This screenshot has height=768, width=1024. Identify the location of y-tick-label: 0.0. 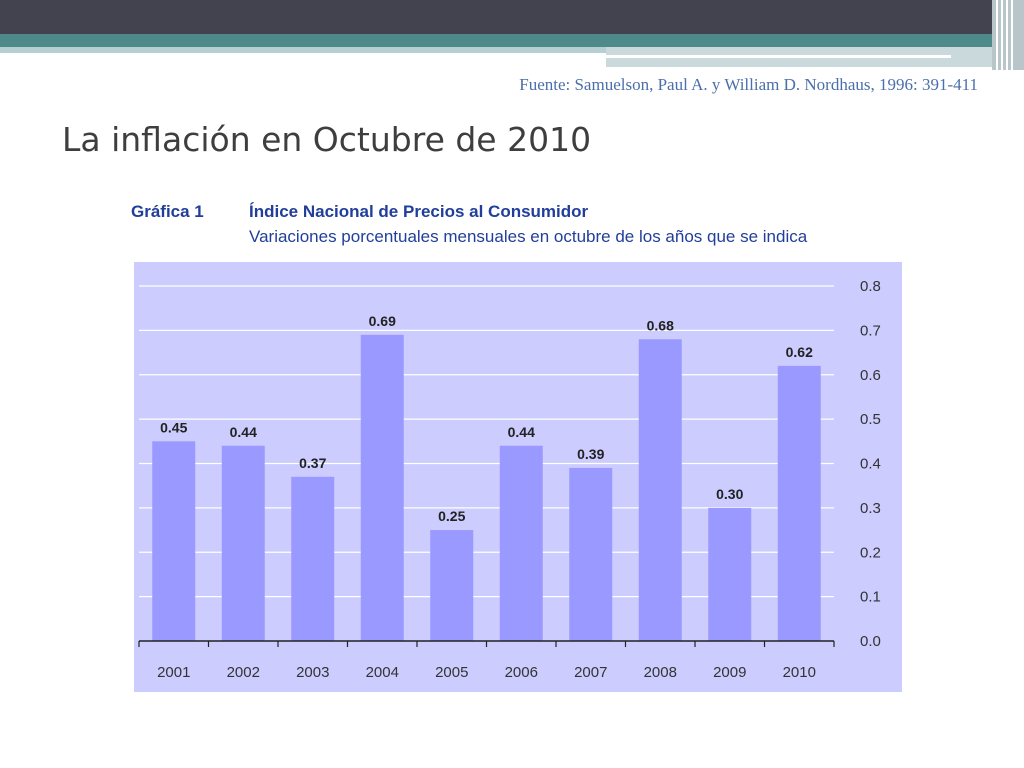
(870, 641).